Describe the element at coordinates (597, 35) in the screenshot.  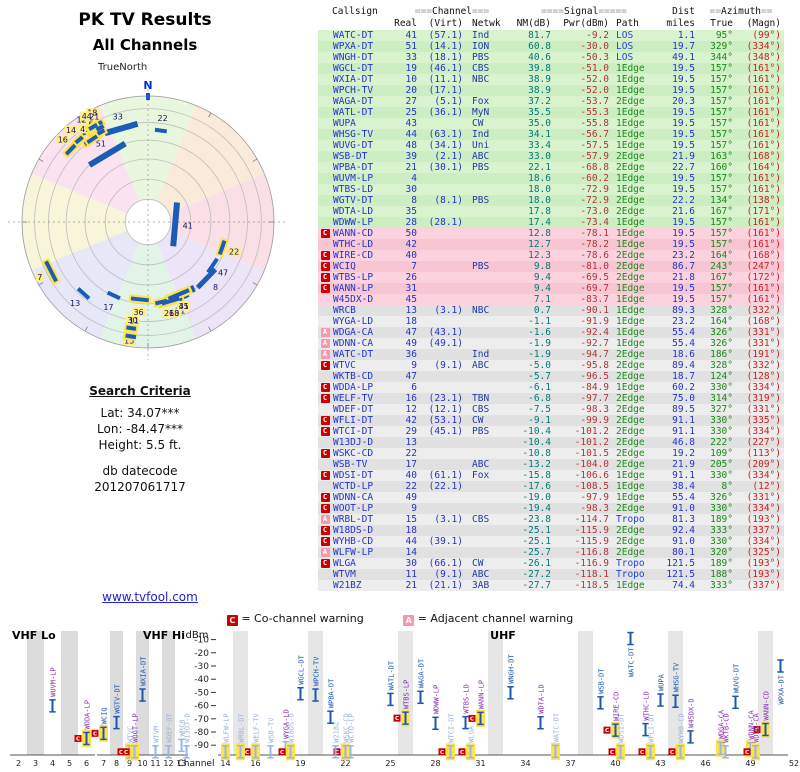
I see `power-cell: -9.2` at that location.